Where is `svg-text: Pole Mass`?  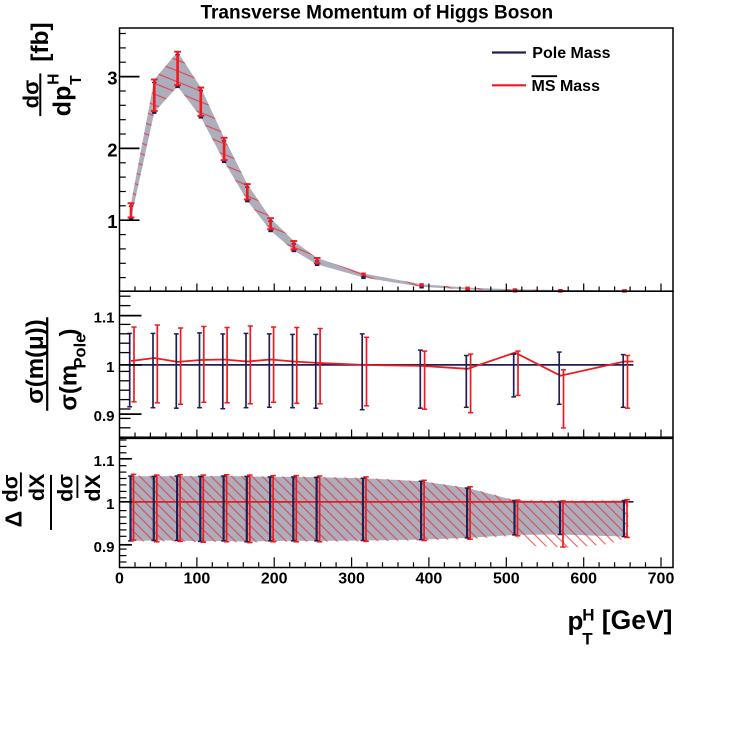 svg-text: Pole Mass is located at coordinates (571, 53).